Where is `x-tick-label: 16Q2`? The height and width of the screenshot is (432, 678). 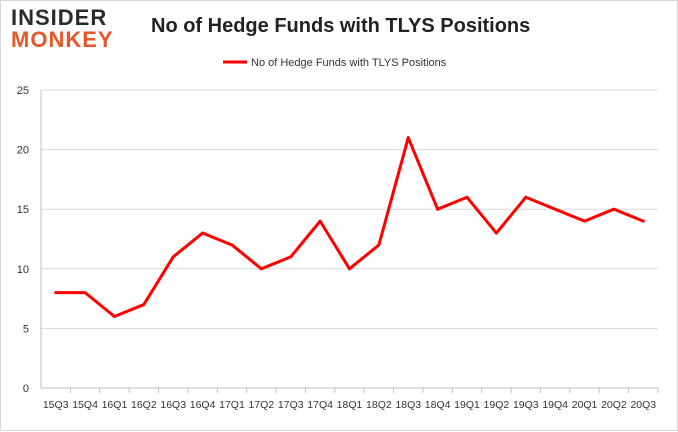 x-tick-label: 16Q2 is located at coordinates (144, 405).